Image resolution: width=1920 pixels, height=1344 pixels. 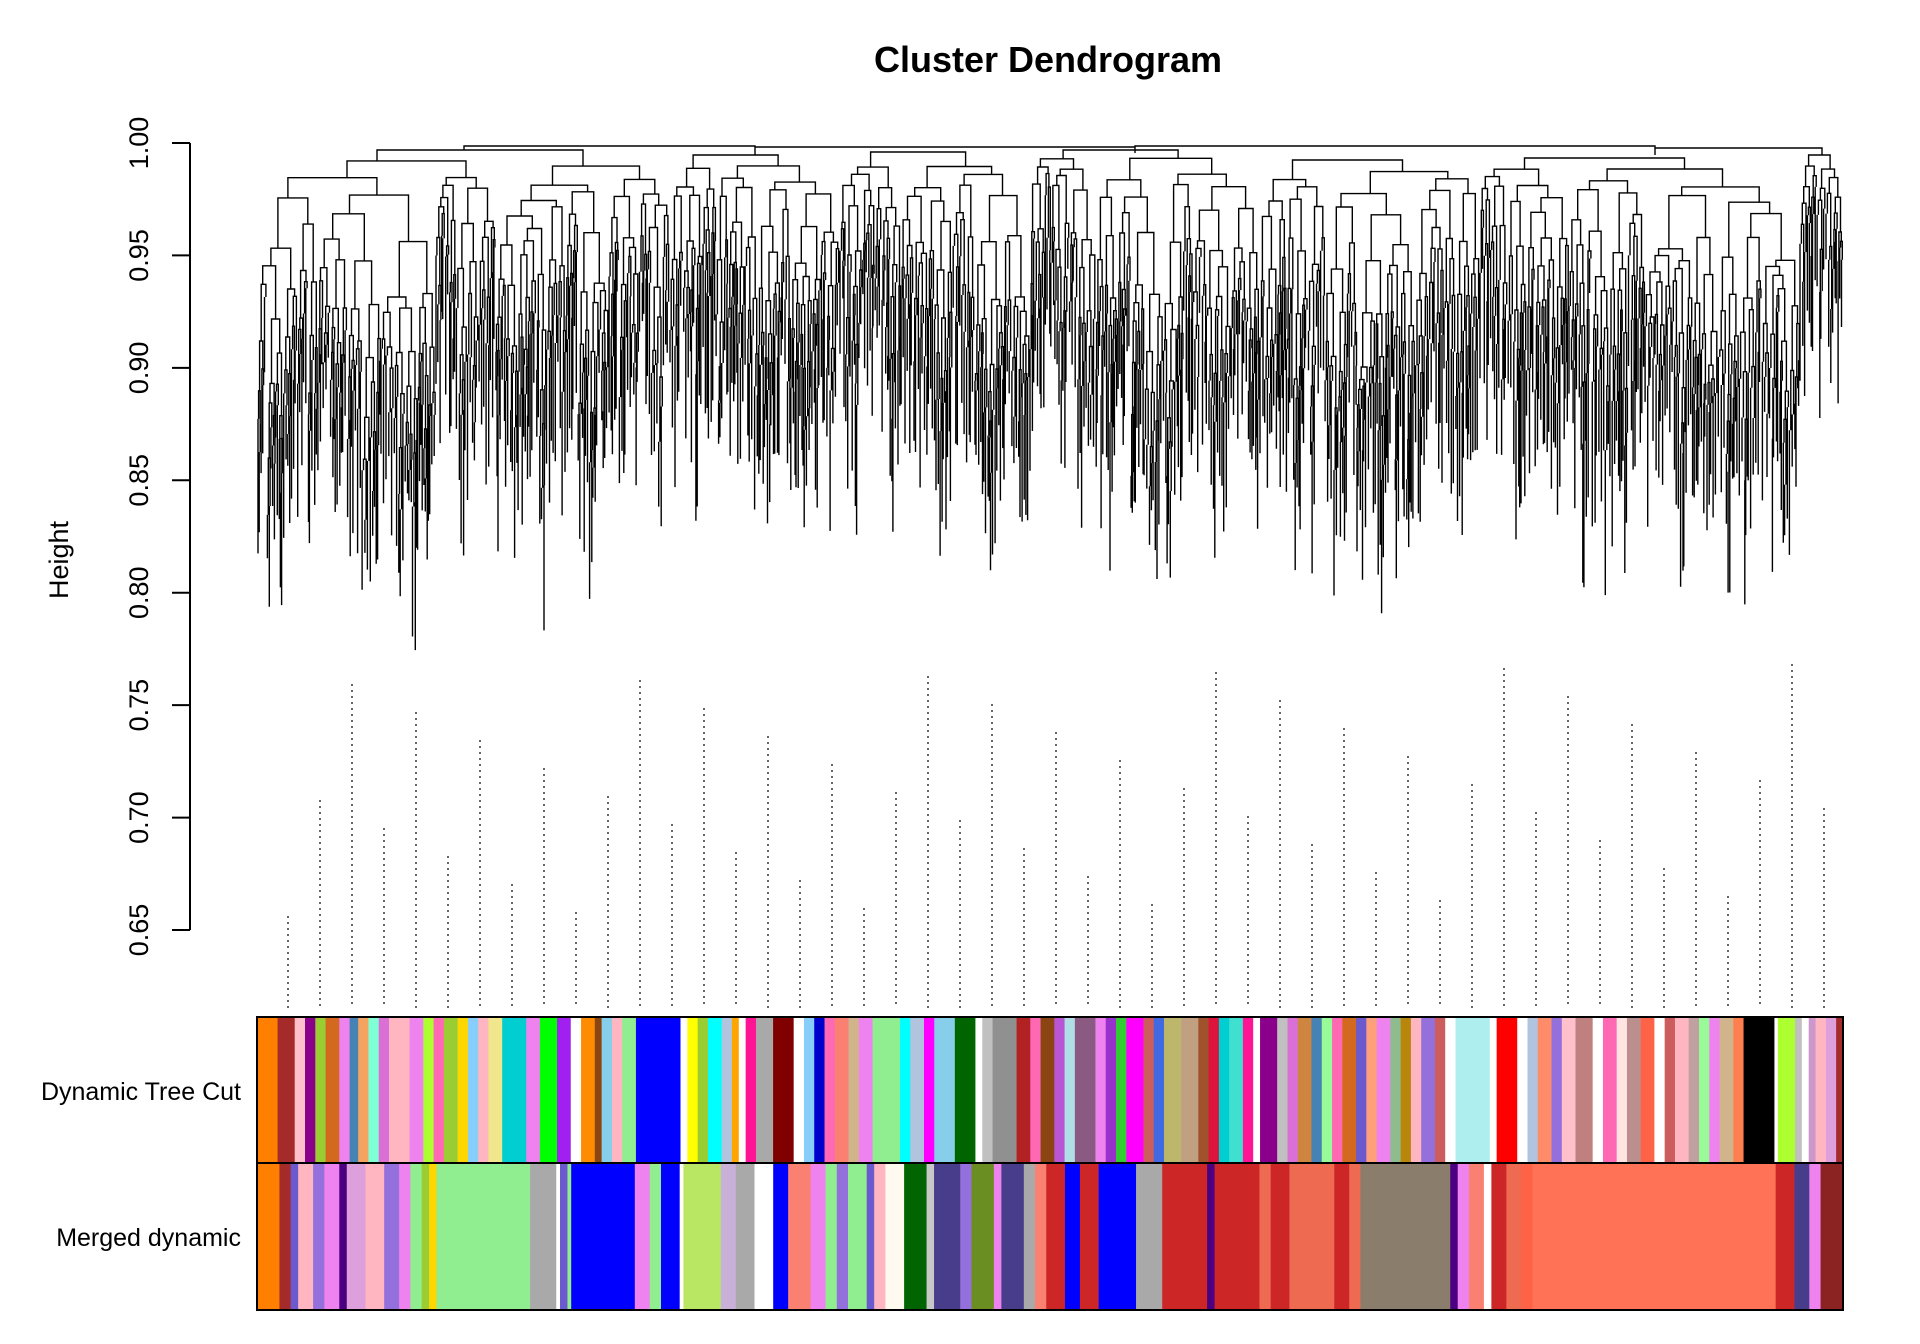 What do you see at coordinates (139, 817) in the screenshot?
I see `y-tick-label: 0.70` at bounding box center [139, 817].